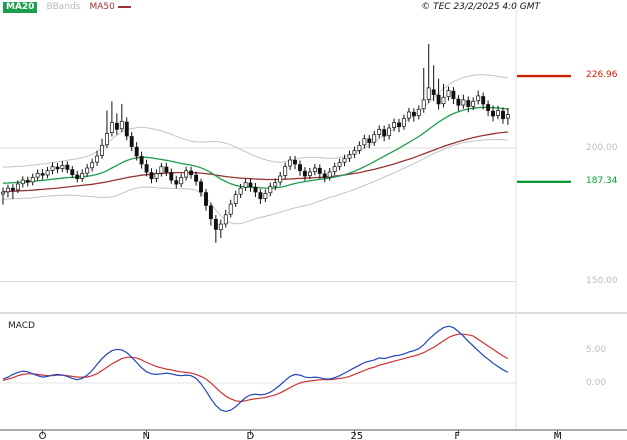 This screenshot has width=627, height=440. Describe the element at coordinates (357, 435) in the screenshot. I see `x-axis-label-25: 25` at that location.